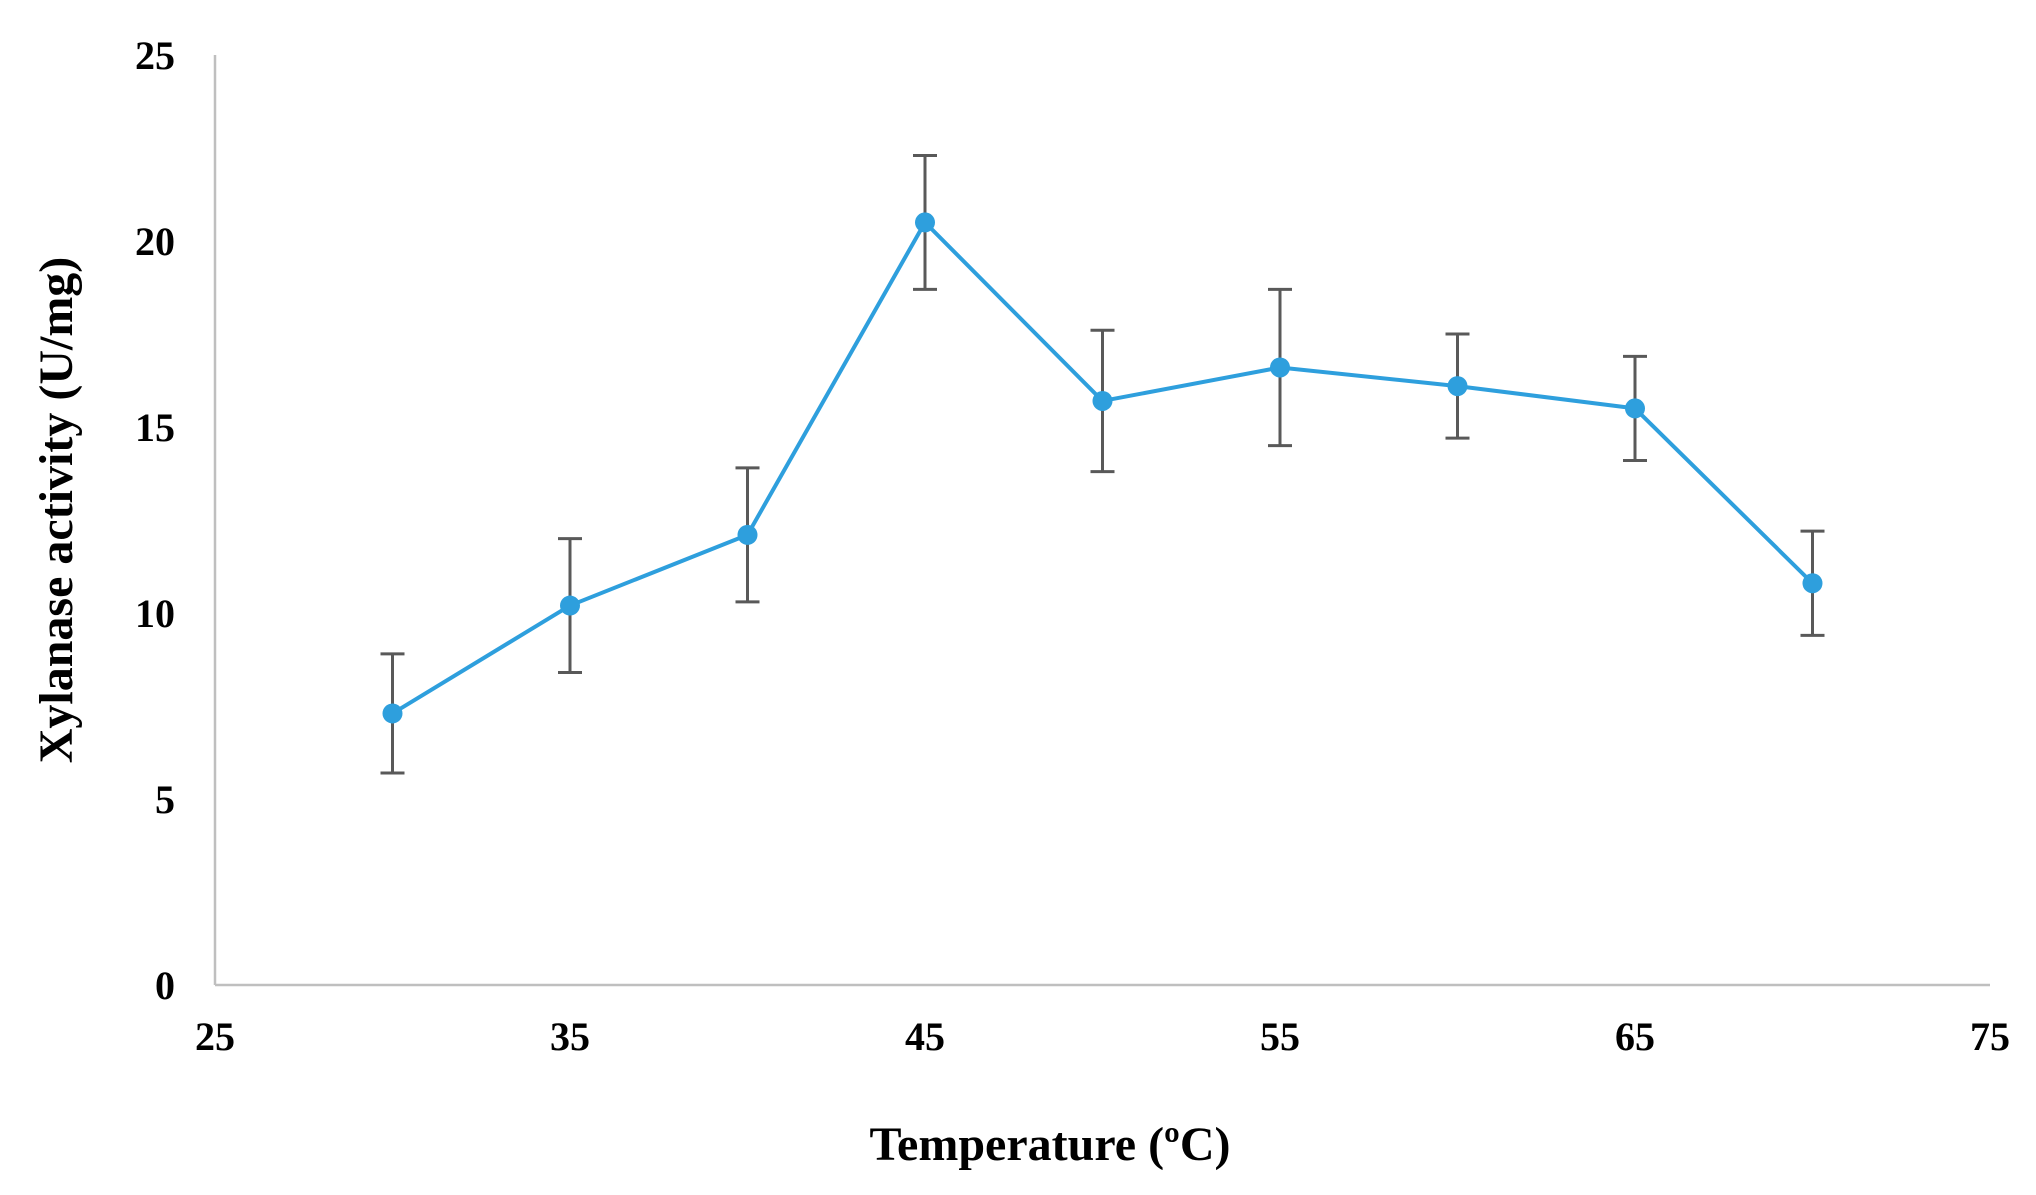 This screenshot has width=2036, height=1195. What do you see at coordinates (155, 613) in the screenshot?
I see `y-tick-label: 10` at bounding box center [155, 613].